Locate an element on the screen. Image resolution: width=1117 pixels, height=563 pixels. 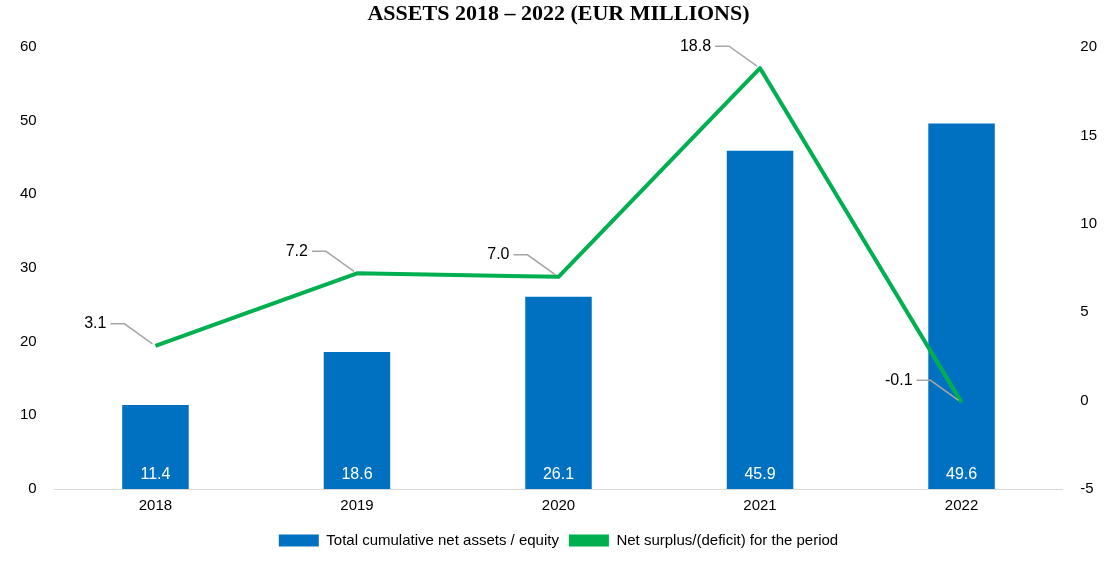
data-label: 7.0 is located at coordinates (498, 254).